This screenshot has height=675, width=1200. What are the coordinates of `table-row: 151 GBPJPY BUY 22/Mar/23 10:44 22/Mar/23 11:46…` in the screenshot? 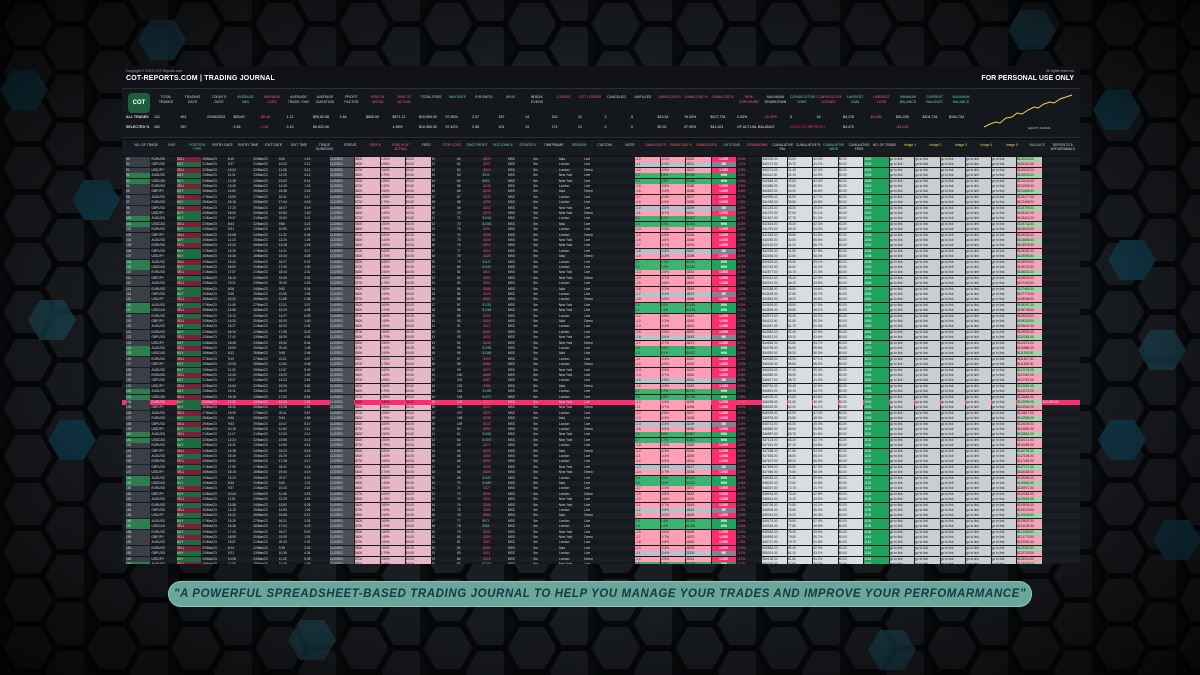 It's located at (601, 494).